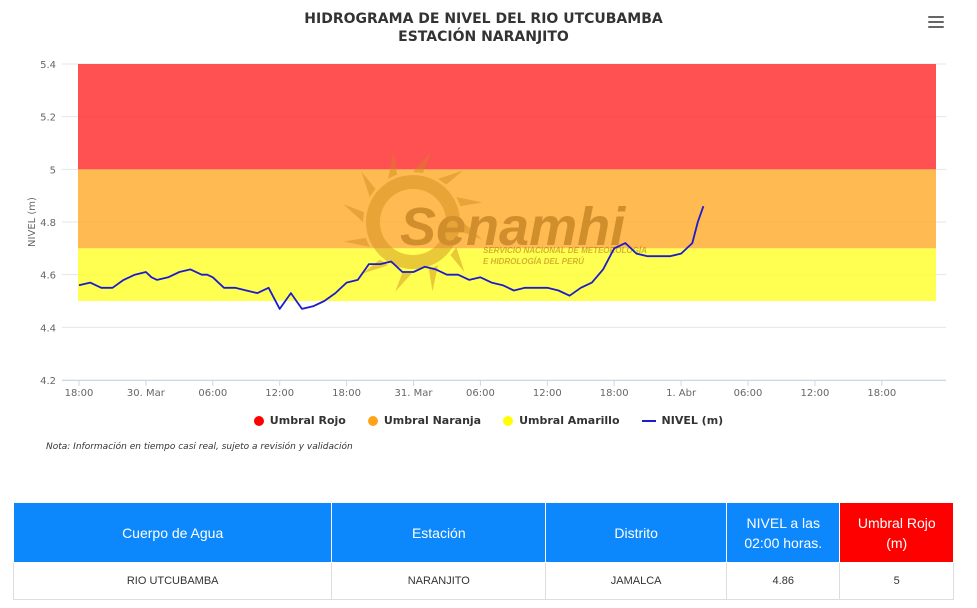 Image resolution: width=977 pixels, height=608 pixels. I want to click on legend-label-naranja: Umbral Naranja, so click(432, 420).